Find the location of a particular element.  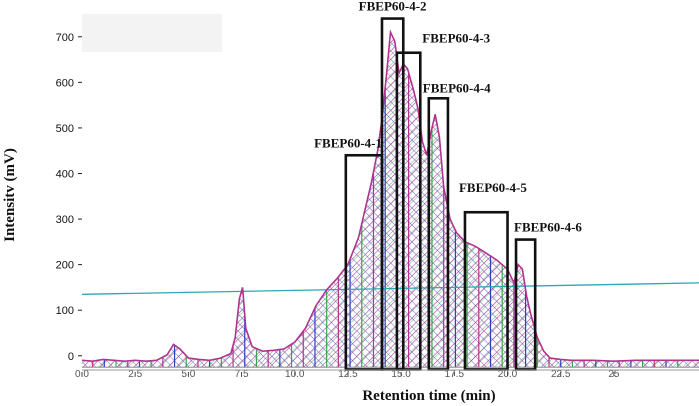

x-tick-label: 12.5 is located at coordinates (348, 374).